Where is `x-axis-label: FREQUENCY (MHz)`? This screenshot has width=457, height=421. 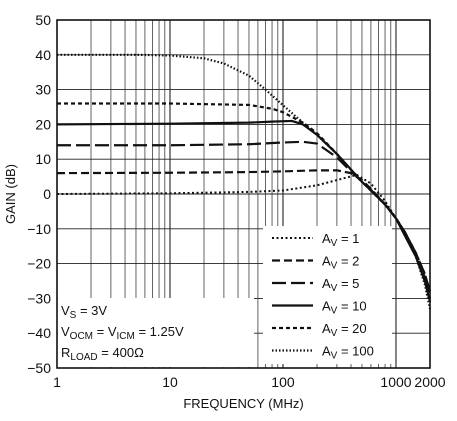 x-axis-label: FREQUENCY (MHz) is located at coordinates (243, 403).